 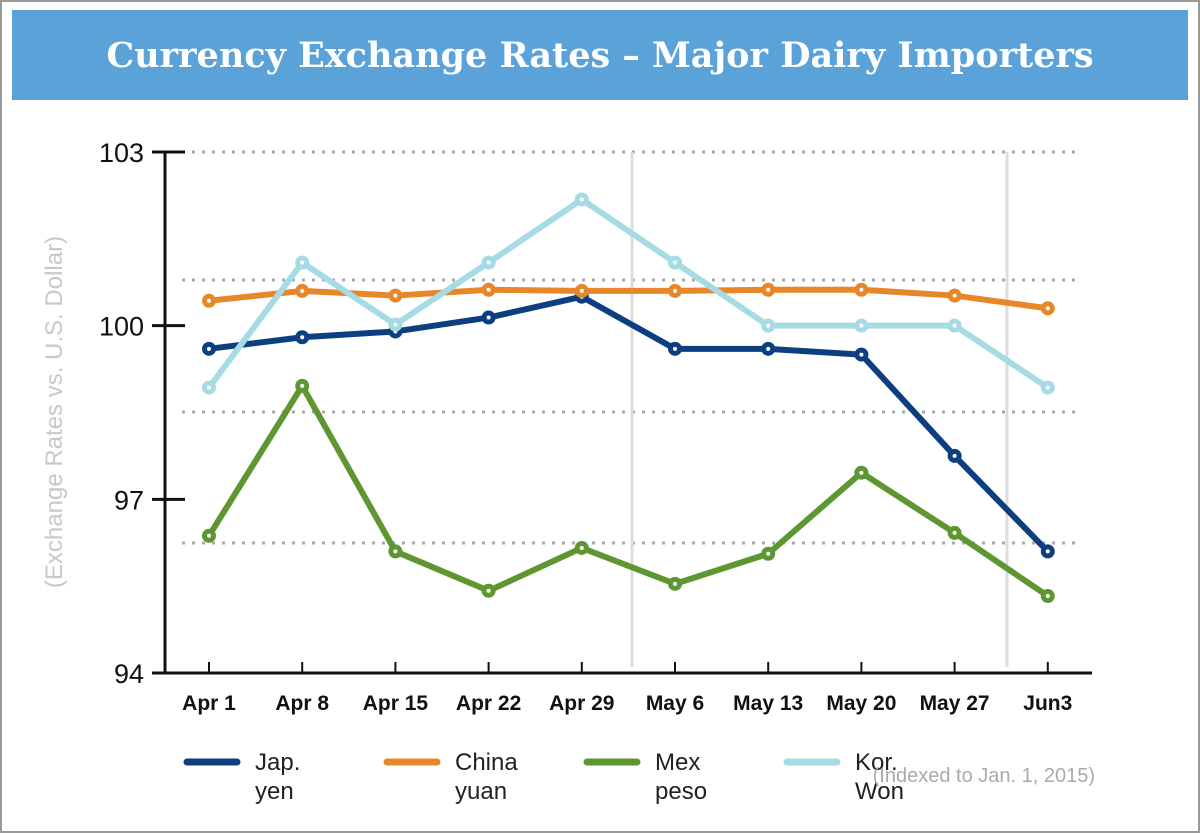 What do you see at coordinates (486, 762) in the screenshot?
I see `legend-label: China` at bounding box center [486, 762].